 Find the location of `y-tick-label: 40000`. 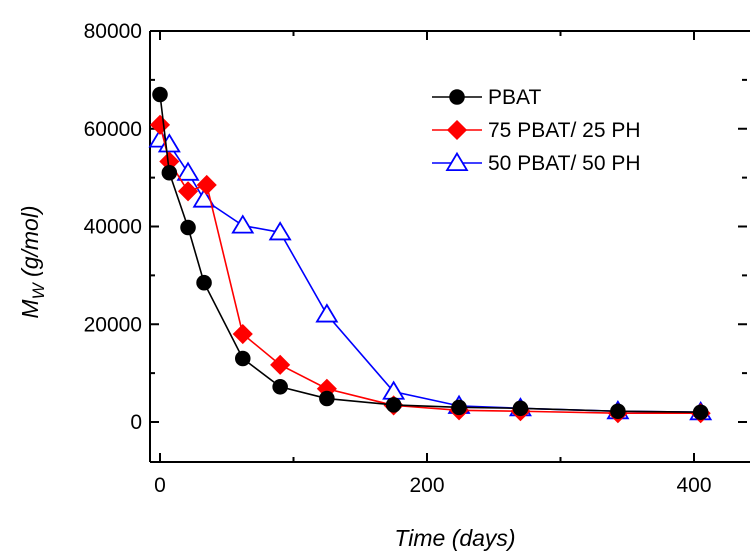

y-tick-label: 40000 is located at coordinates (113, 227).